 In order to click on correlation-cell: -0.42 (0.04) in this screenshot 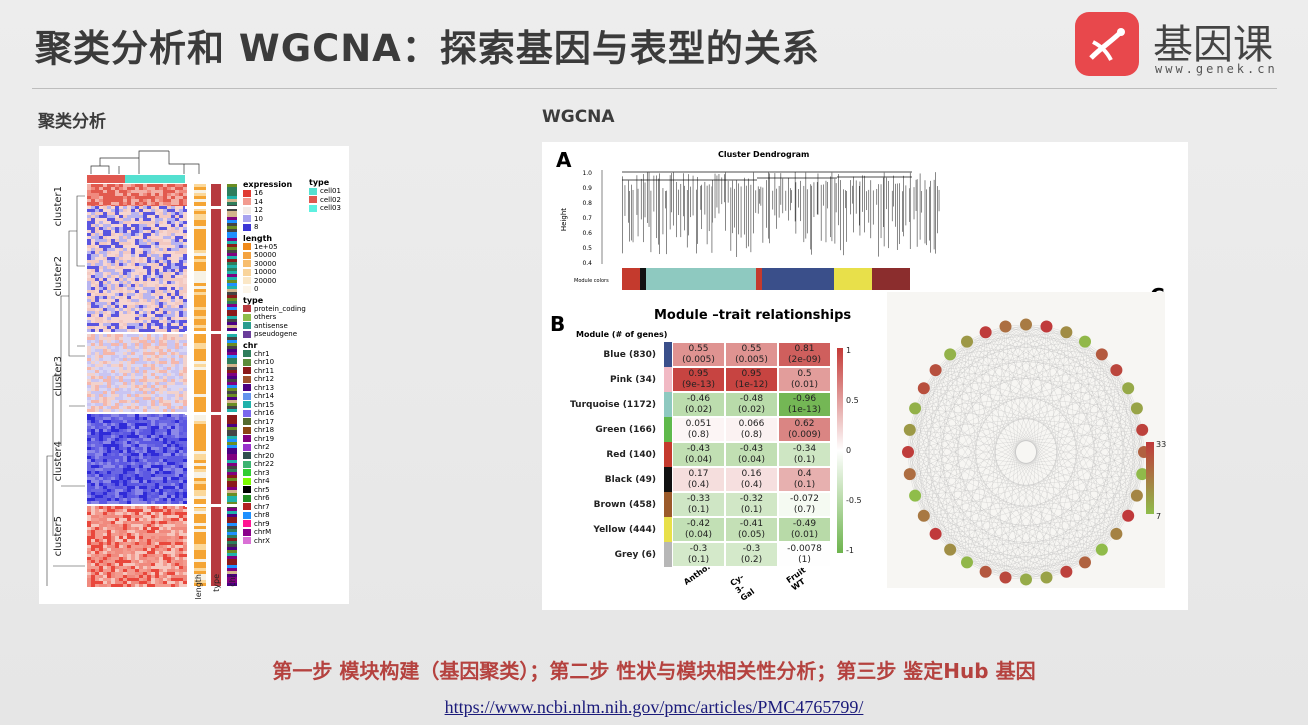, I will do `click(698, 529)`.